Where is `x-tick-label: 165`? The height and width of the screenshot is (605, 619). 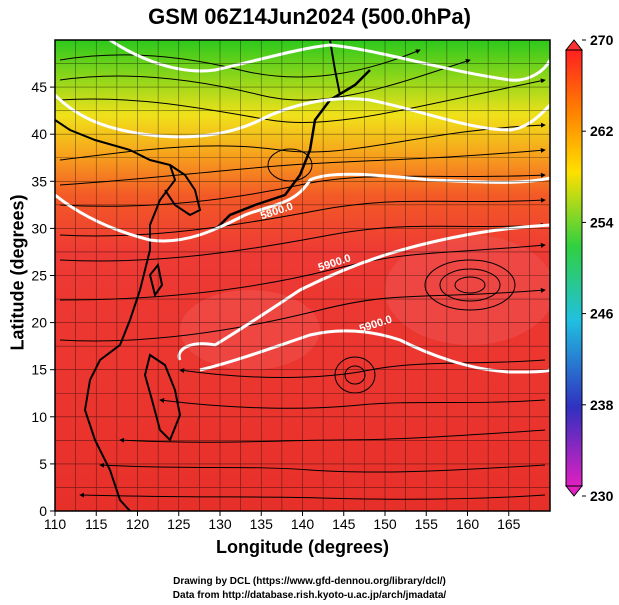
x-tick-label: 165 is located at coordinates (509, 524).